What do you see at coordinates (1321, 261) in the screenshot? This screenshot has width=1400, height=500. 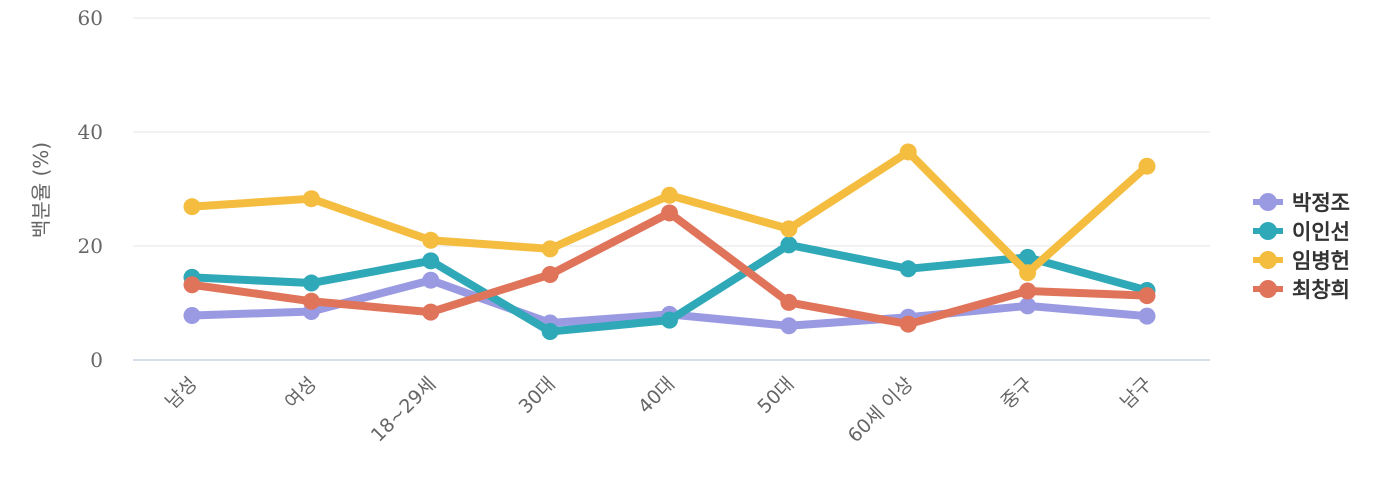 I see `legend-label: 임병헌` at bounding box center [1321, 261].